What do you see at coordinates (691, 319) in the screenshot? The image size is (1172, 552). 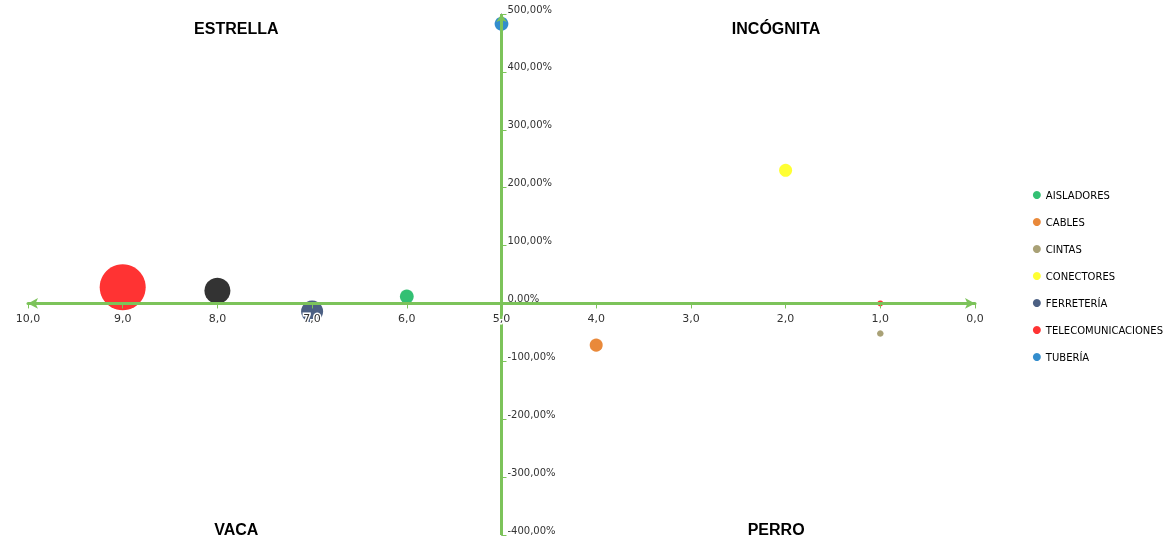 I see `x-tick-label: 3,0` at bounding box center [691, 319].